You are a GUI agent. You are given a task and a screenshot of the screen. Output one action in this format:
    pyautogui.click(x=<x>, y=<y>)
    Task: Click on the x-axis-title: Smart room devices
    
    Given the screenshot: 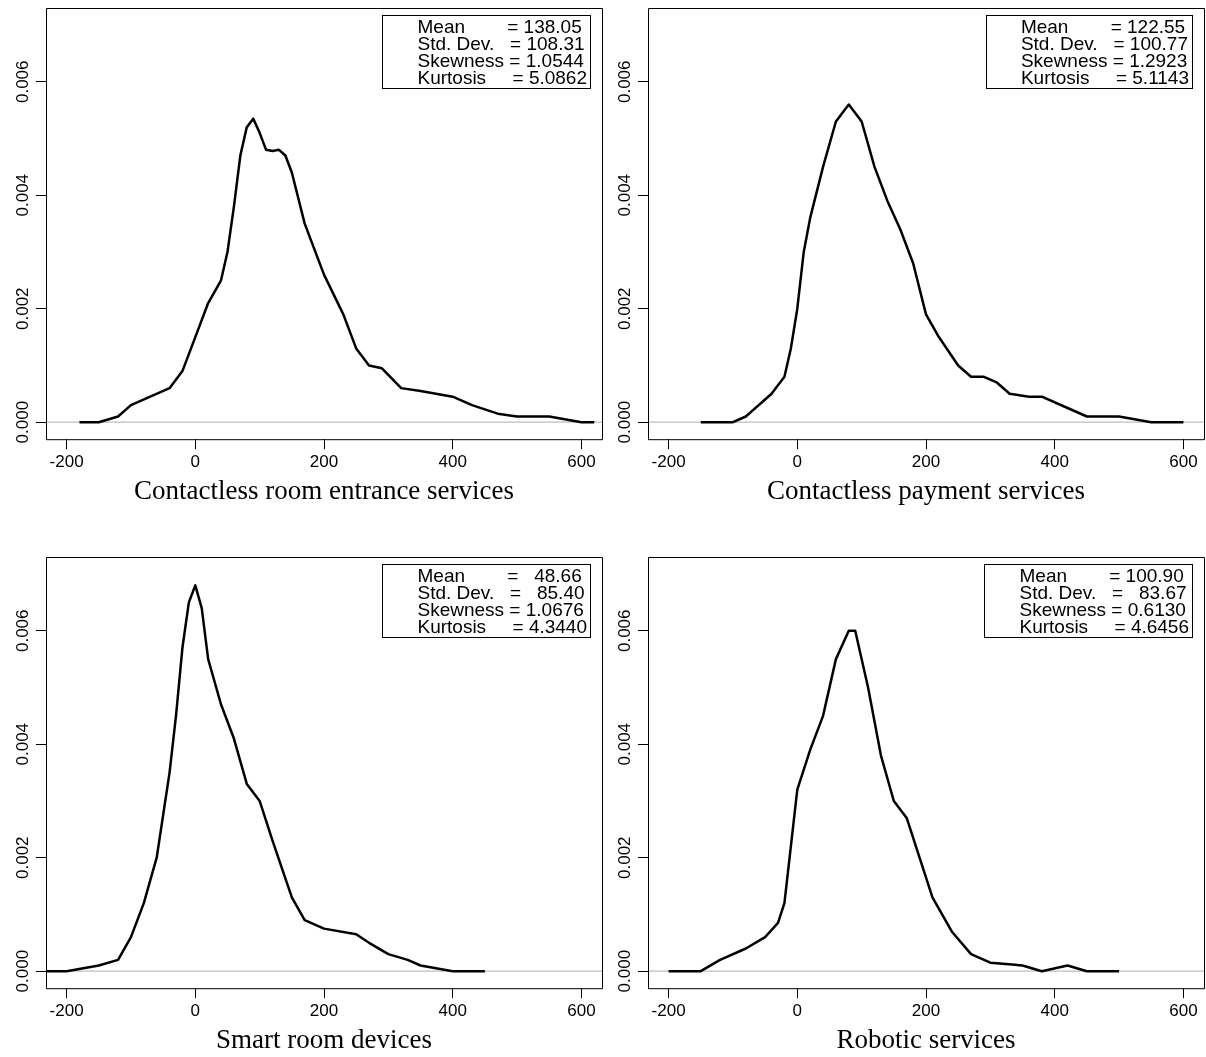 What is the action you would take?
    pyautogui.click(x=324, y=1038)
    